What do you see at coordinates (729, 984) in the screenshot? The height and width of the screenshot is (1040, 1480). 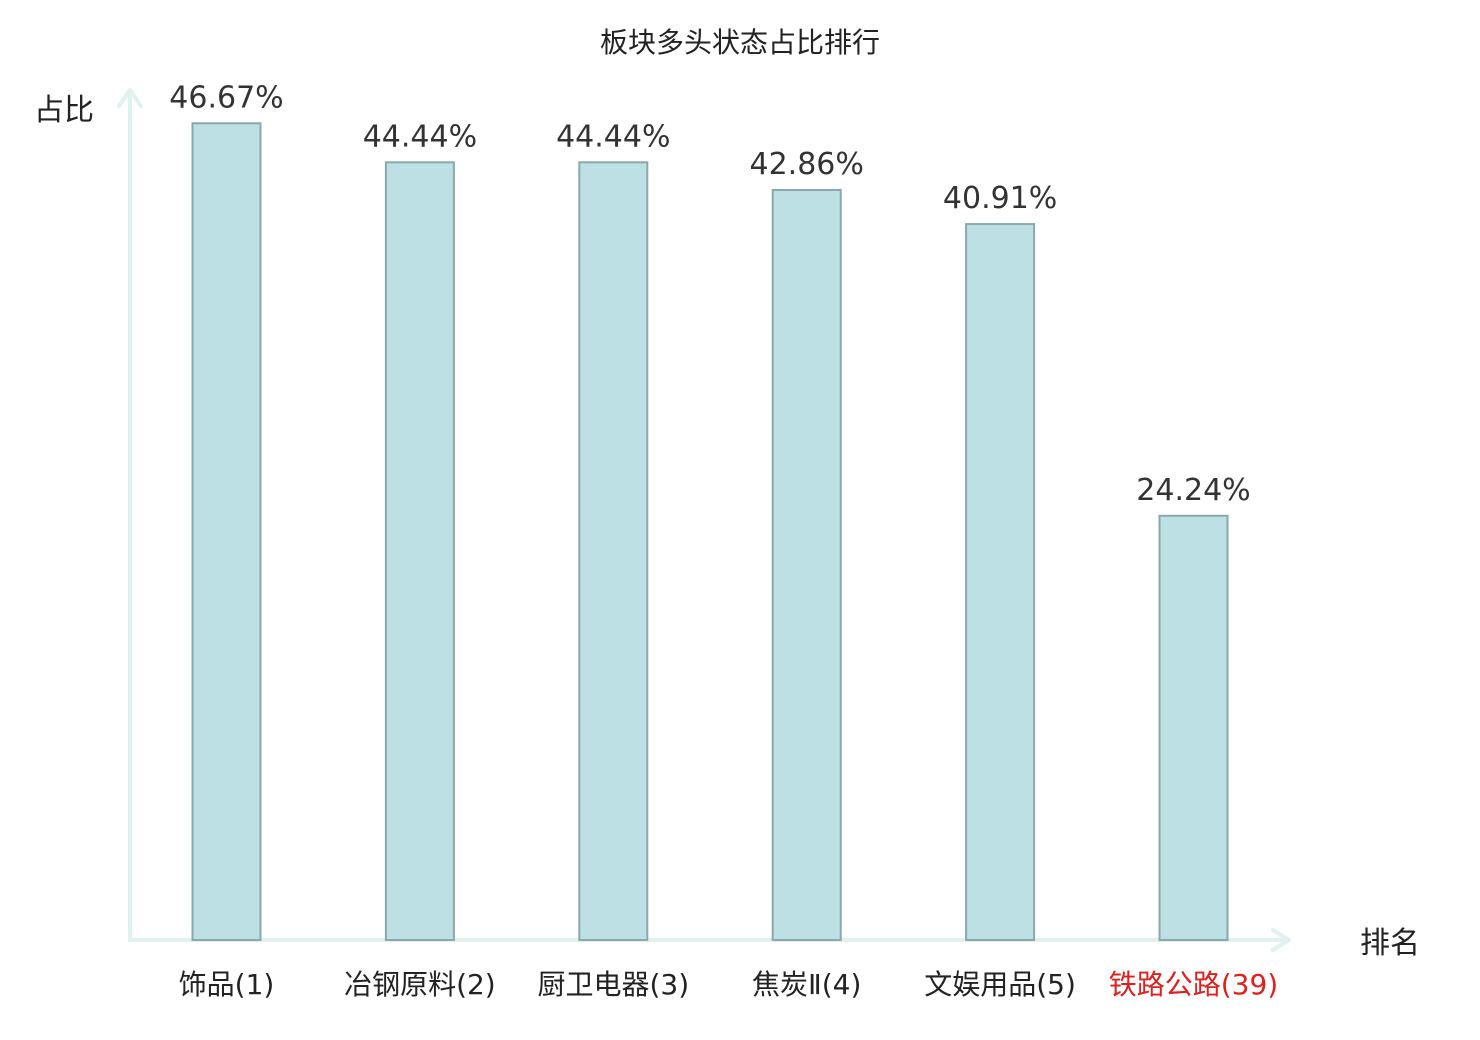 I see `category-labels-group: 饰品(1) 冶钢原料(2) 厨卫电器(3) 焦炭Ⅱ(4) 文娱用品(5) 铁路公路(39)` at bounding box center [729, 984].